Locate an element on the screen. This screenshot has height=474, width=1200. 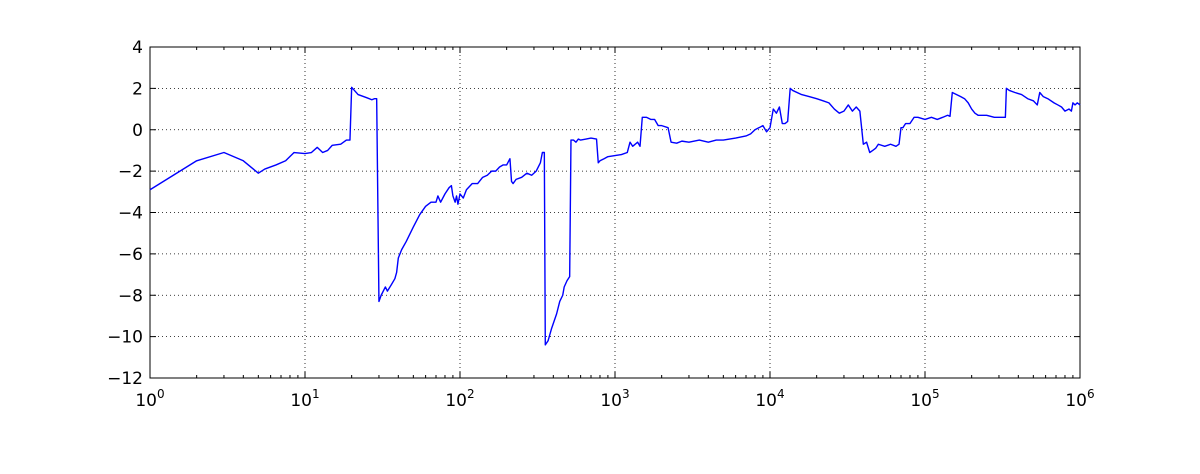
y-tick-label: 2 is located at coordinates (137, 89).